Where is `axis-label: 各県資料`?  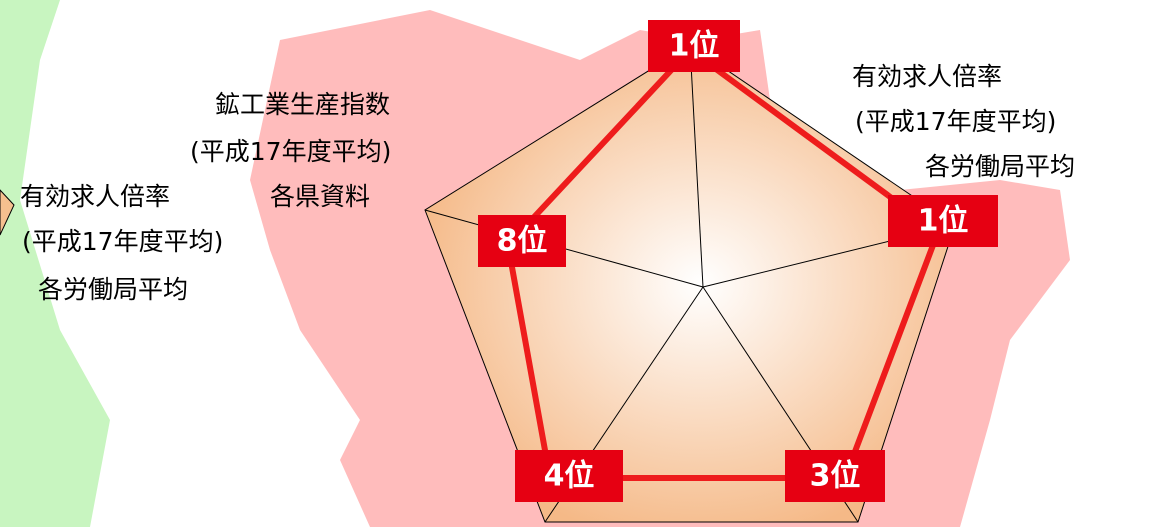 axis-label: 各県資料 is located at coordinates (320, 196).